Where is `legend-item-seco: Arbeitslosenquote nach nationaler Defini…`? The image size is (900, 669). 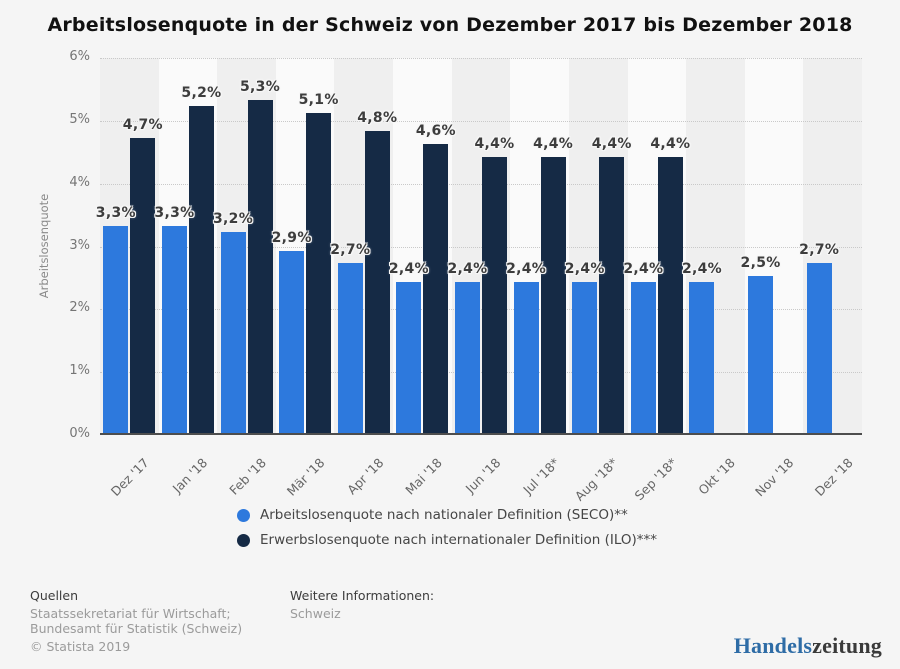
legend-item-seco: Arbeitslosenquote nach nationaler Defini… is located at coordinates (447, 515).